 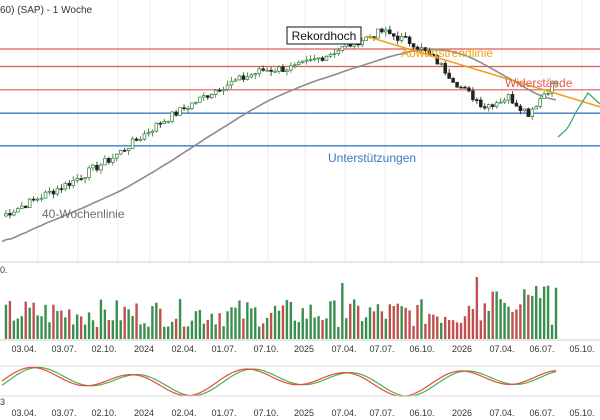 I want to click on oscillator-x-tick-5: 01.07., so click(x=223, y=413).